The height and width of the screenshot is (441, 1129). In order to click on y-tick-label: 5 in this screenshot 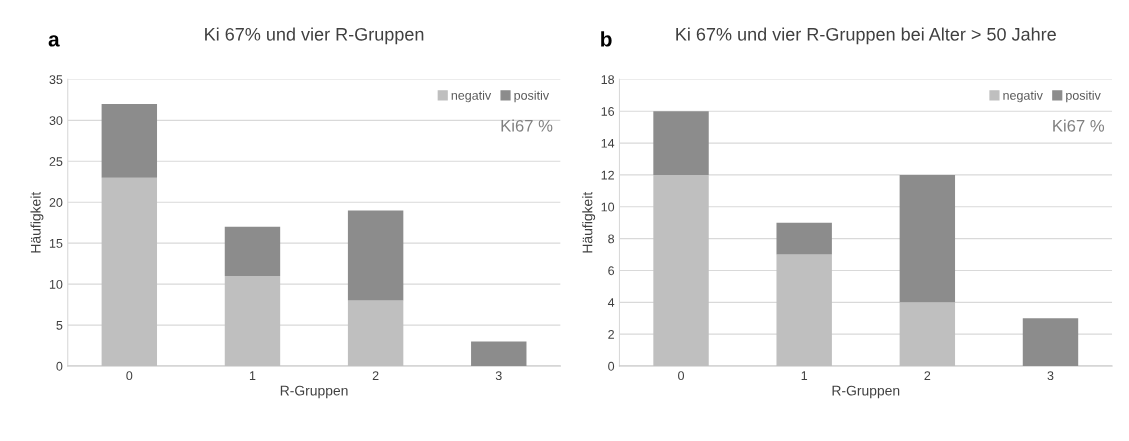, I will do `click(59, 325)`.